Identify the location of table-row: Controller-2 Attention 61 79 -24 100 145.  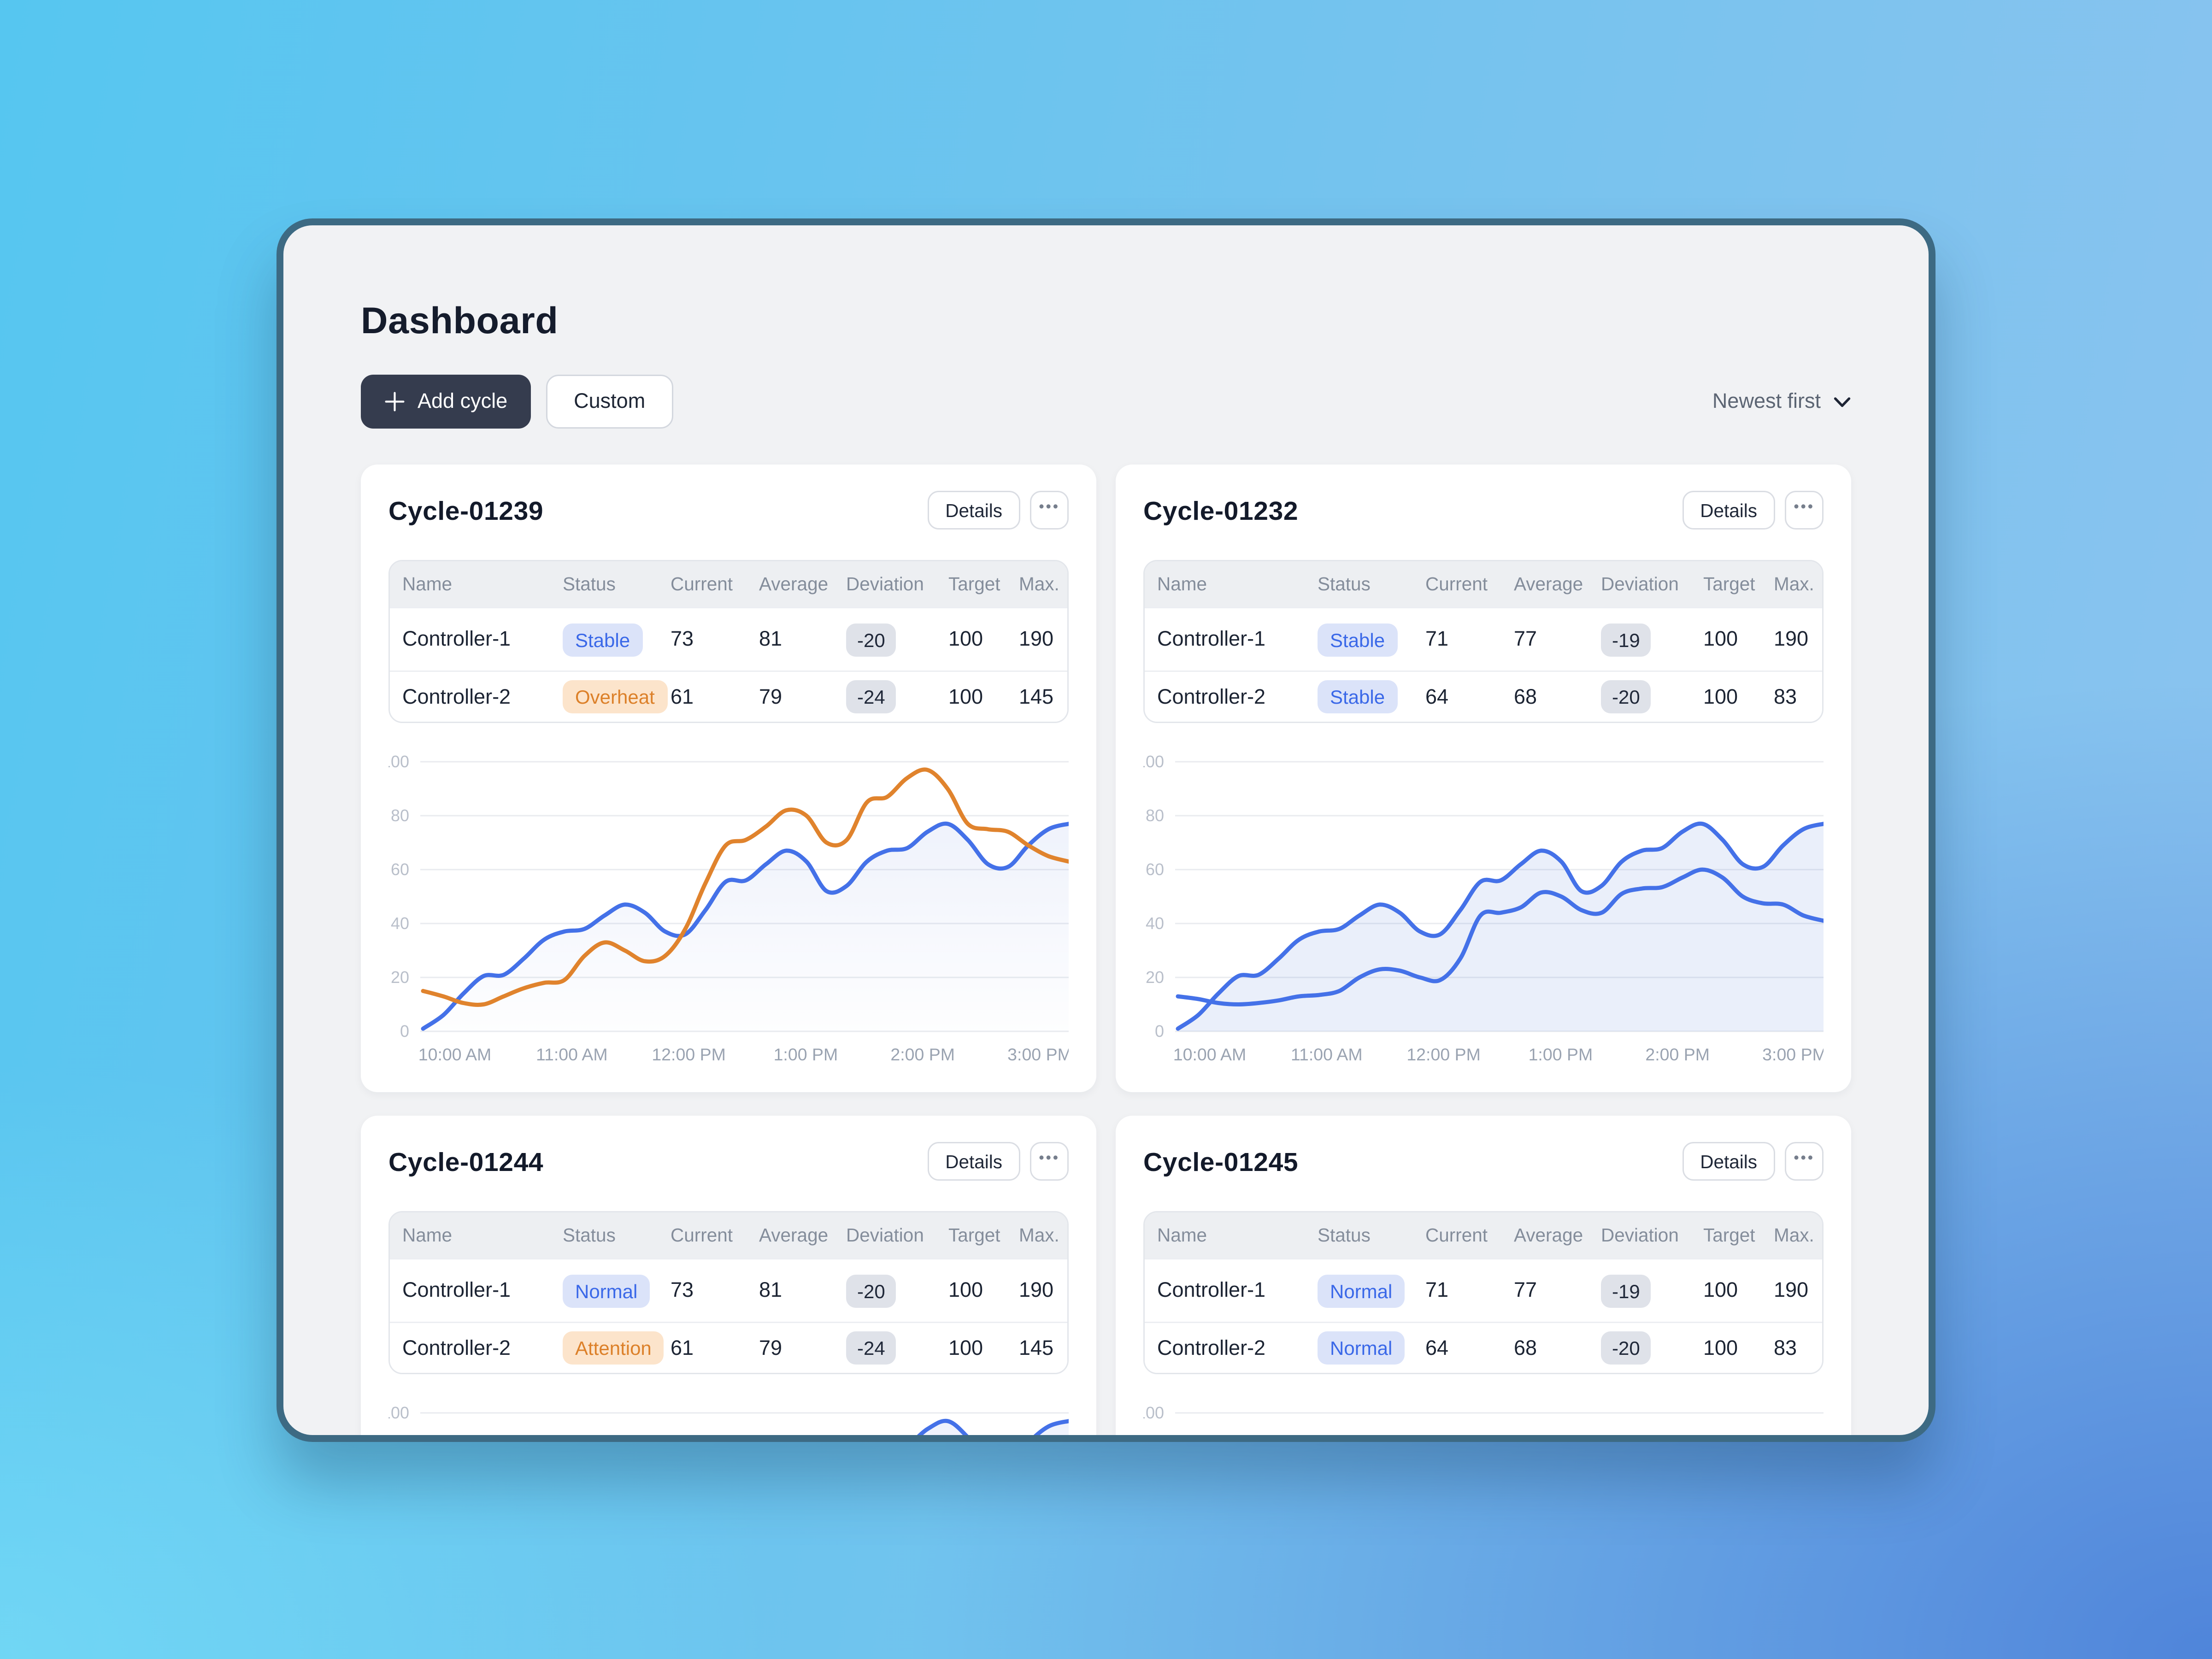
(728, 1347).